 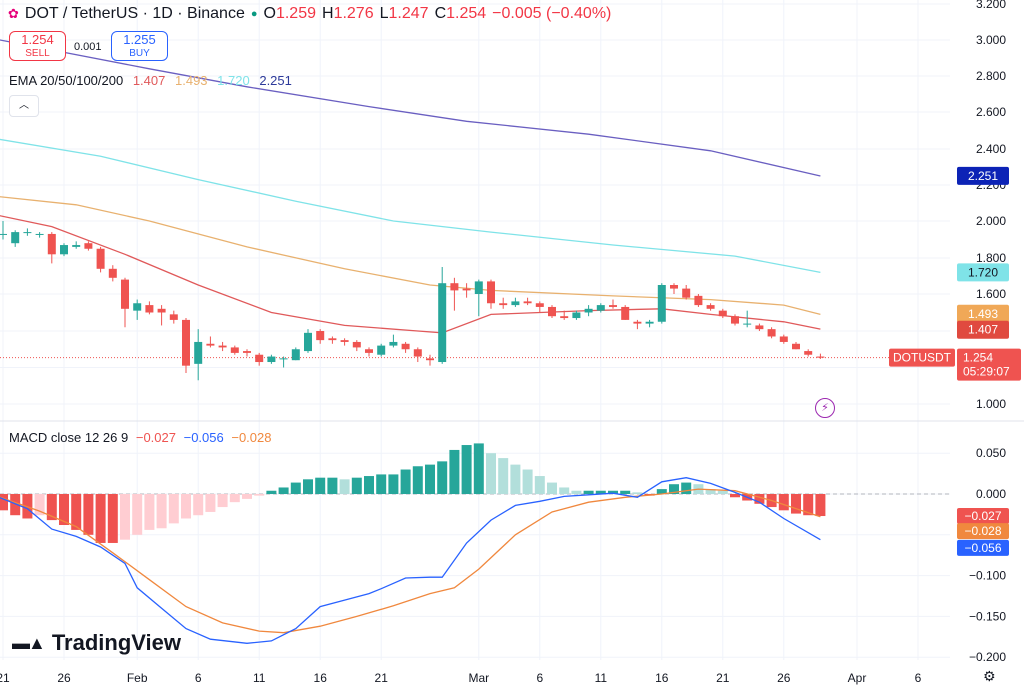 I want to click on change-value: −0.005 (−0.40%), so click(x=552, y=13).